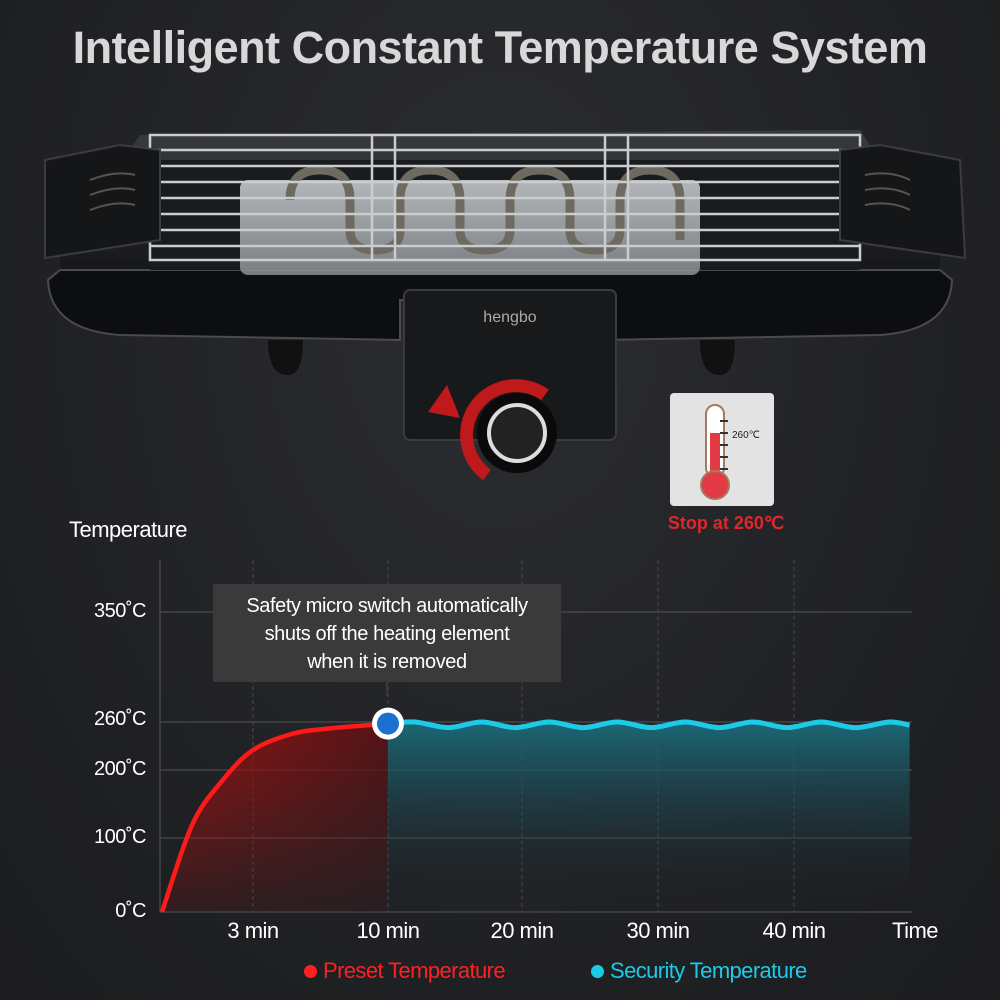 This screenshot has height=1000, width=1000. I want to click on x-tick-label: 10 min, so click(388, 930).